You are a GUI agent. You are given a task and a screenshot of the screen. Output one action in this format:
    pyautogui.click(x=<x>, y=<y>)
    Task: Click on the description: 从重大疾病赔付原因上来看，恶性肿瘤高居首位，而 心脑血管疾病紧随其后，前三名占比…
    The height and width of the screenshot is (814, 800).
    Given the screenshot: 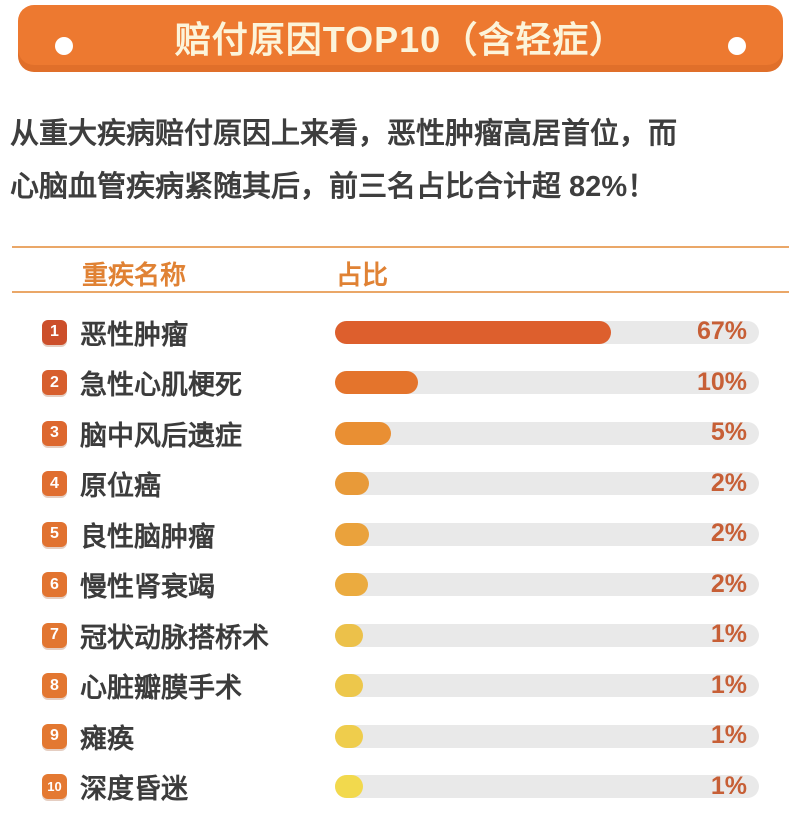 What is the action you would take?
    pyautogui.click(x=401, y=161)
    